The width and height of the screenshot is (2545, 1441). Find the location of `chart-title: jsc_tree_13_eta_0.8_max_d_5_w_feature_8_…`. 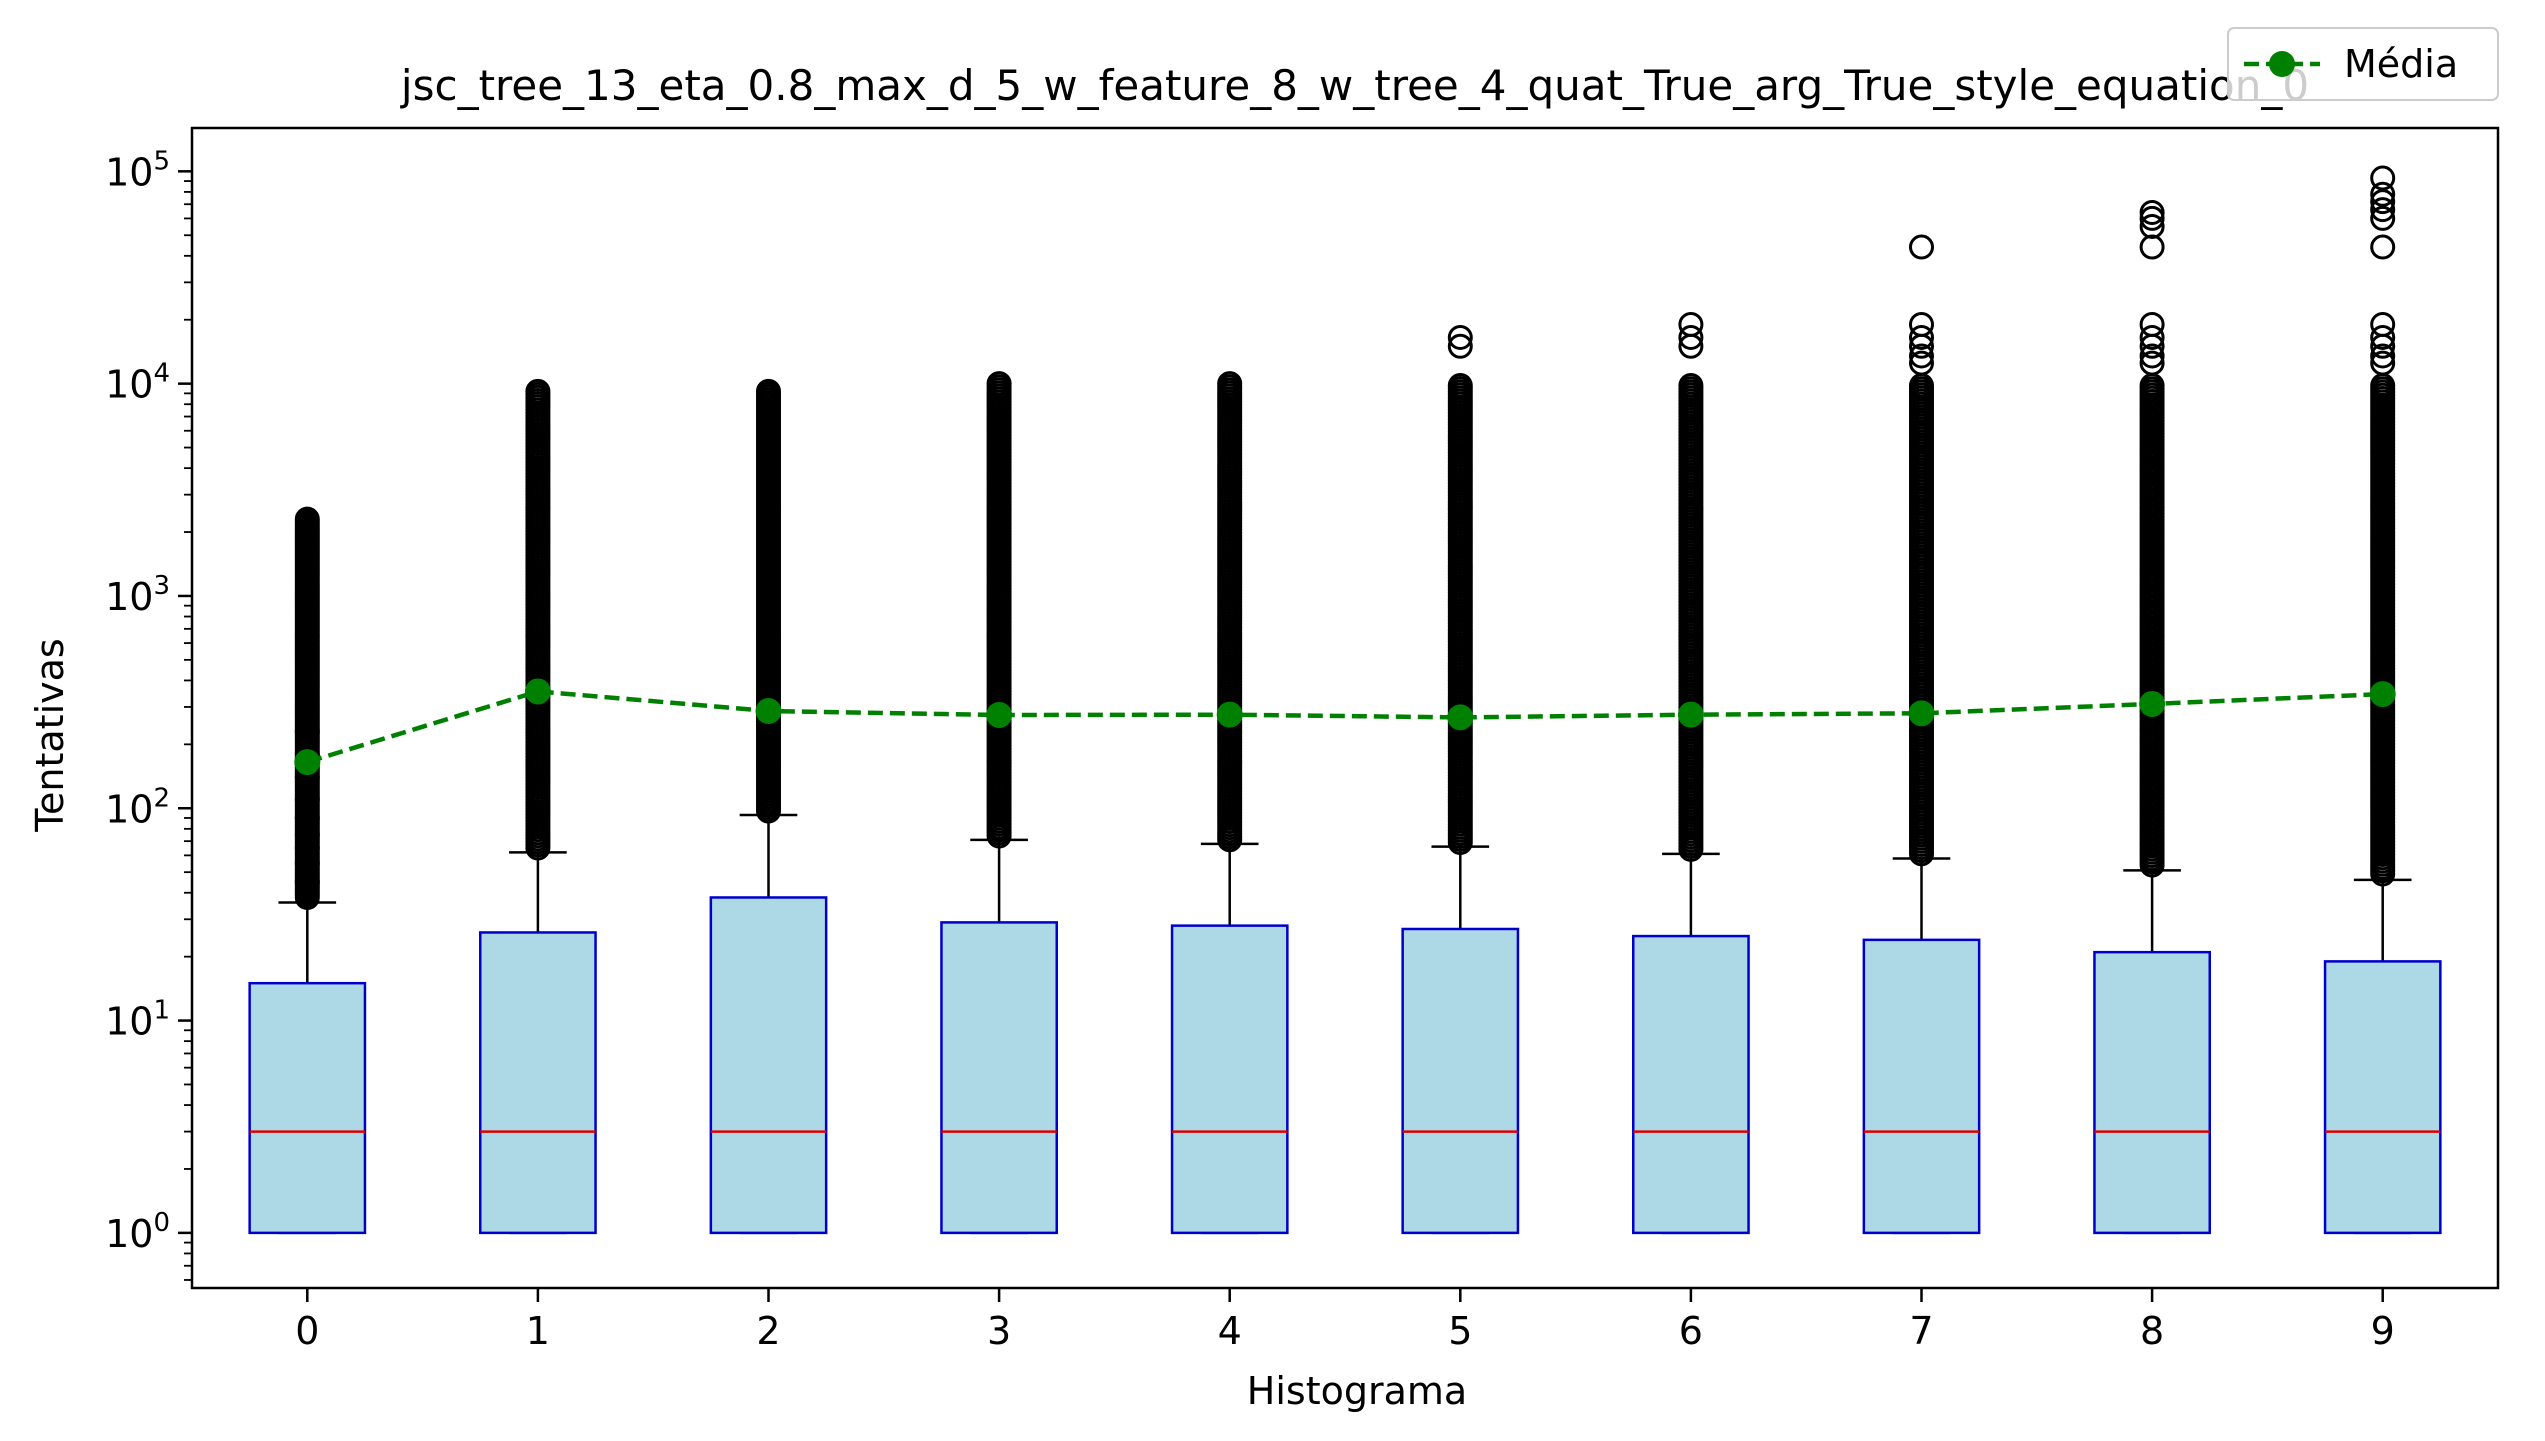

chart-title: jsc_tree_13_eta_0.8_max_d_5_w_feature_8_… is located at coordinates (1354, 85).